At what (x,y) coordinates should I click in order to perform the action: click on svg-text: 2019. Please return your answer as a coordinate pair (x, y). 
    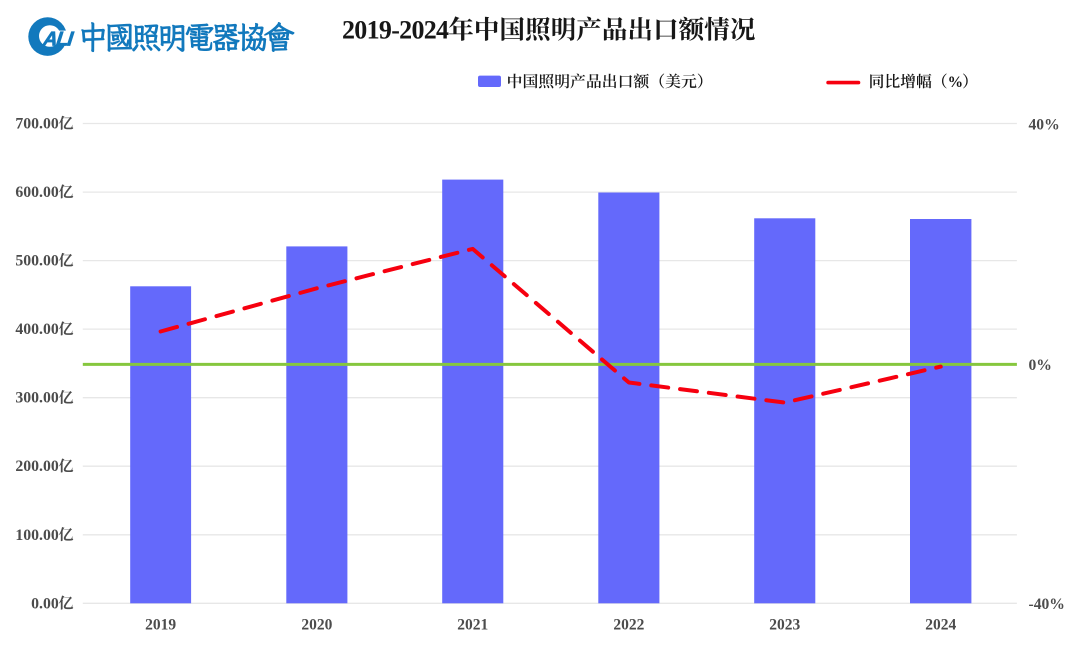
    Looking at the image, I should click on (160, 625).